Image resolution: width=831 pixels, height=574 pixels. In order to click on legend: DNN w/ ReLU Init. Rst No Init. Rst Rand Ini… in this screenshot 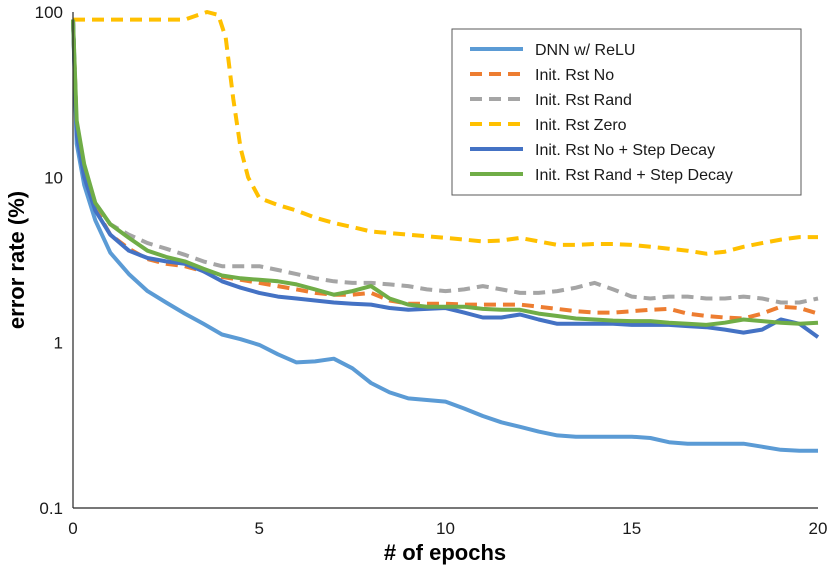, I will do `click(626, 112)`.